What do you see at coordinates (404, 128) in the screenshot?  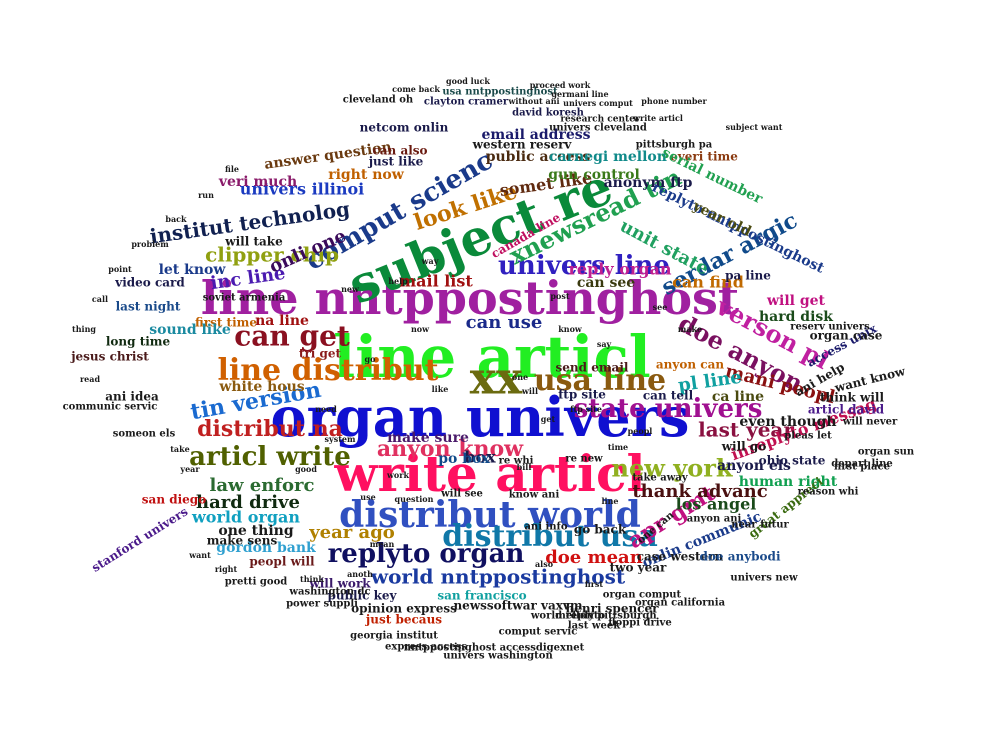 I see `cloud-word: netcom onlin` at bounding box center [404, 128].